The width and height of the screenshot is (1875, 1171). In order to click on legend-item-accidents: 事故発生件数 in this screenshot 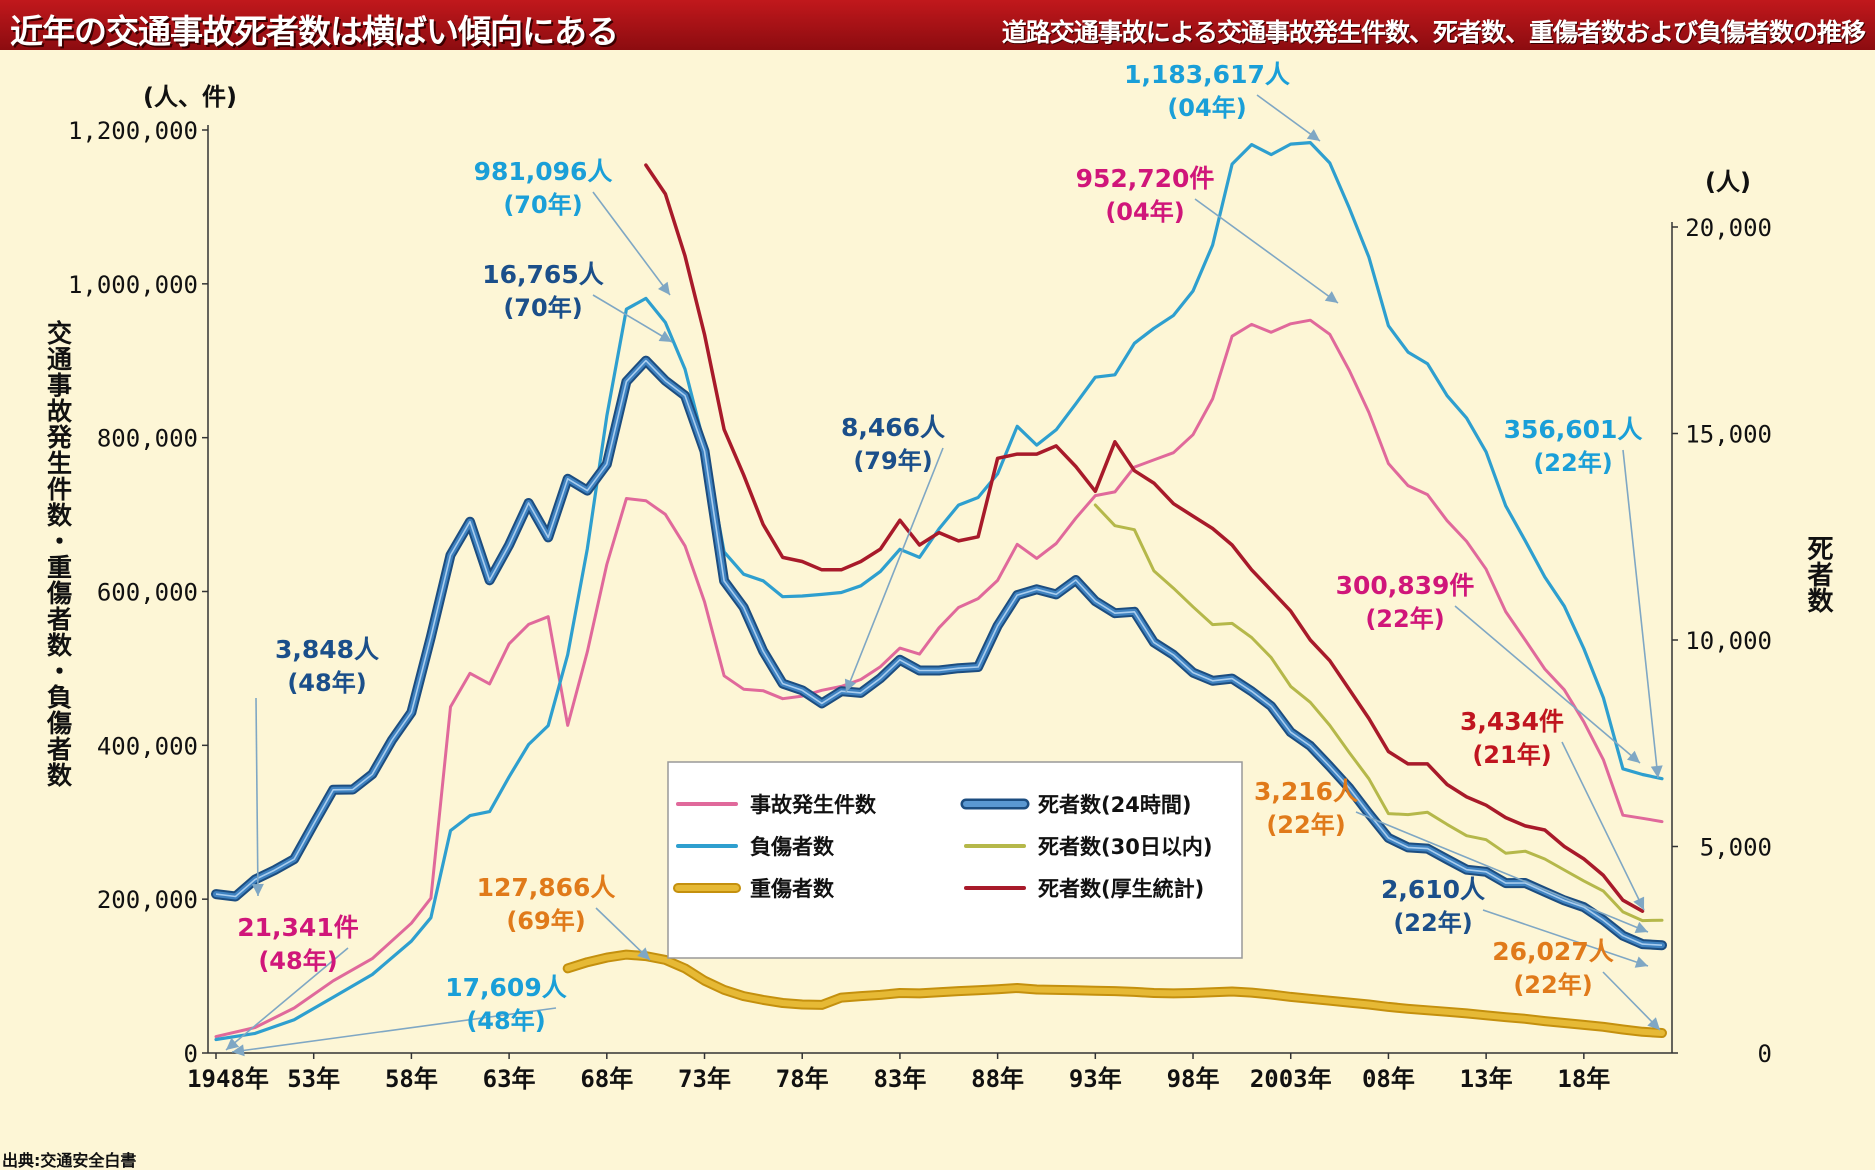, I will do `click(776, 805)`.